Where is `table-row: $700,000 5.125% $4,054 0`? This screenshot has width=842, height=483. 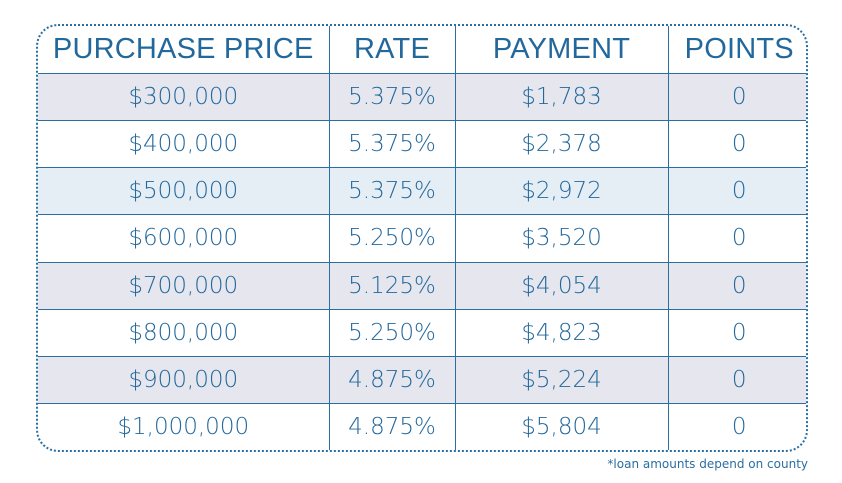 table-row: $700,000 5.125% $4,054 0 is located at coordinates (422, 285).